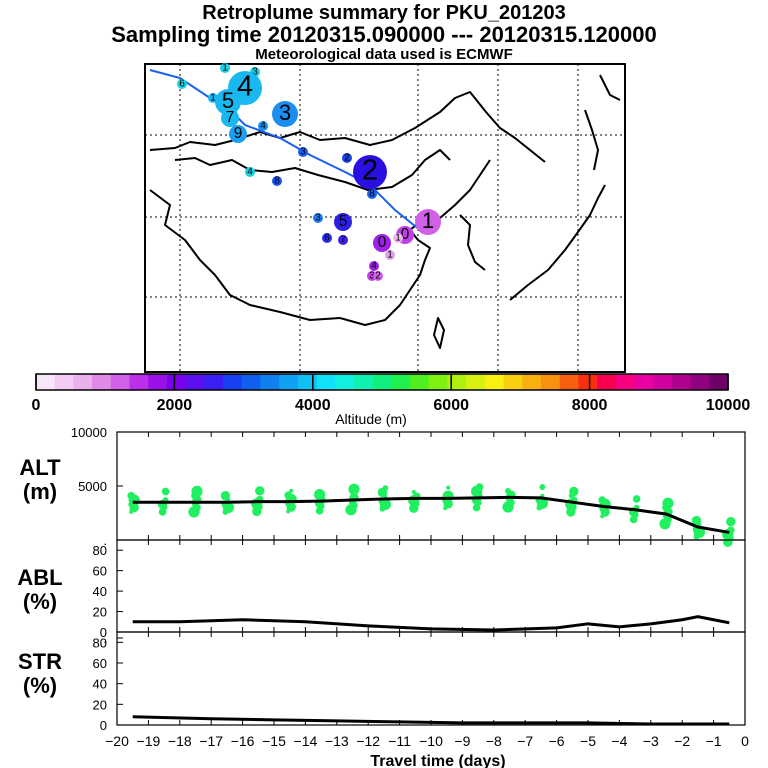 The width and height of the screenshot is (768, 768). What do you see at coordinates (591, 140) in the screenshot?
I see `sakhalin` at bounding box center [591, 140].